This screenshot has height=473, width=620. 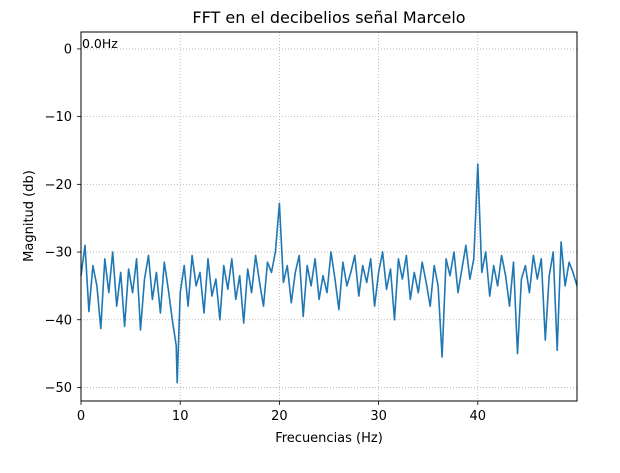 I want to click on y-axis-ticks: 0 −10 −20 −30 −40 −50, so click(x=63, y=219).